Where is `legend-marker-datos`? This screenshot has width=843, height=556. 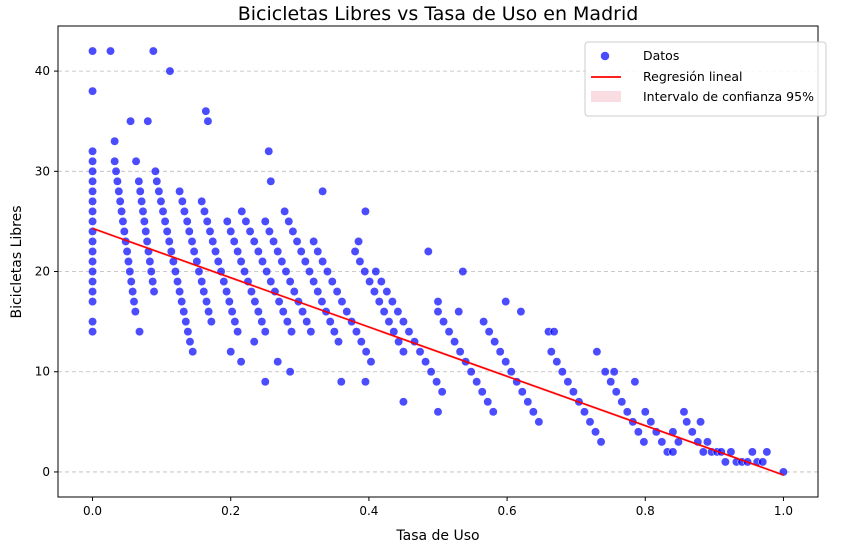 legend-marker-datos is located at coordinates (605, 56).